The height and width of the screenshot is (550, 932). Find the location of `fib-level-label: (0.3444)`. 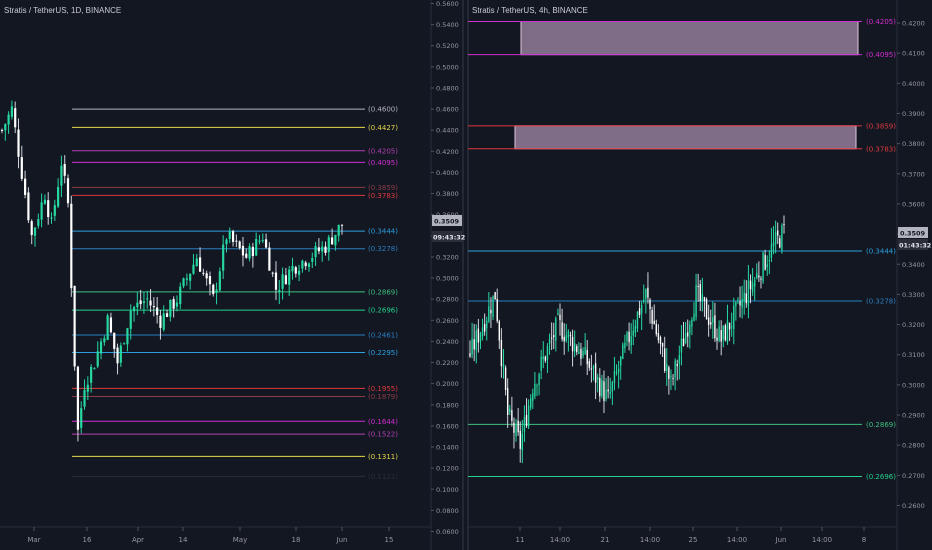

fib-level-label: (0.3444) is located at coordinates (881, 251).